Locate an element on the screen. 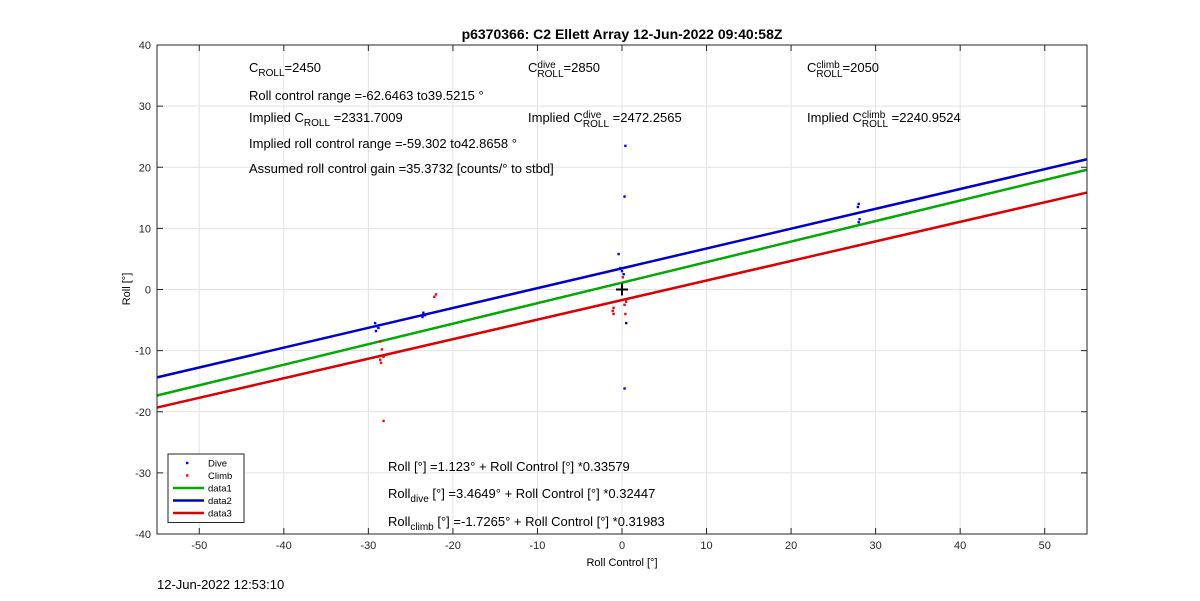 This screenshot has width=1200, height=601. x-tick-label: -10 is located at coordinates (538, 546).